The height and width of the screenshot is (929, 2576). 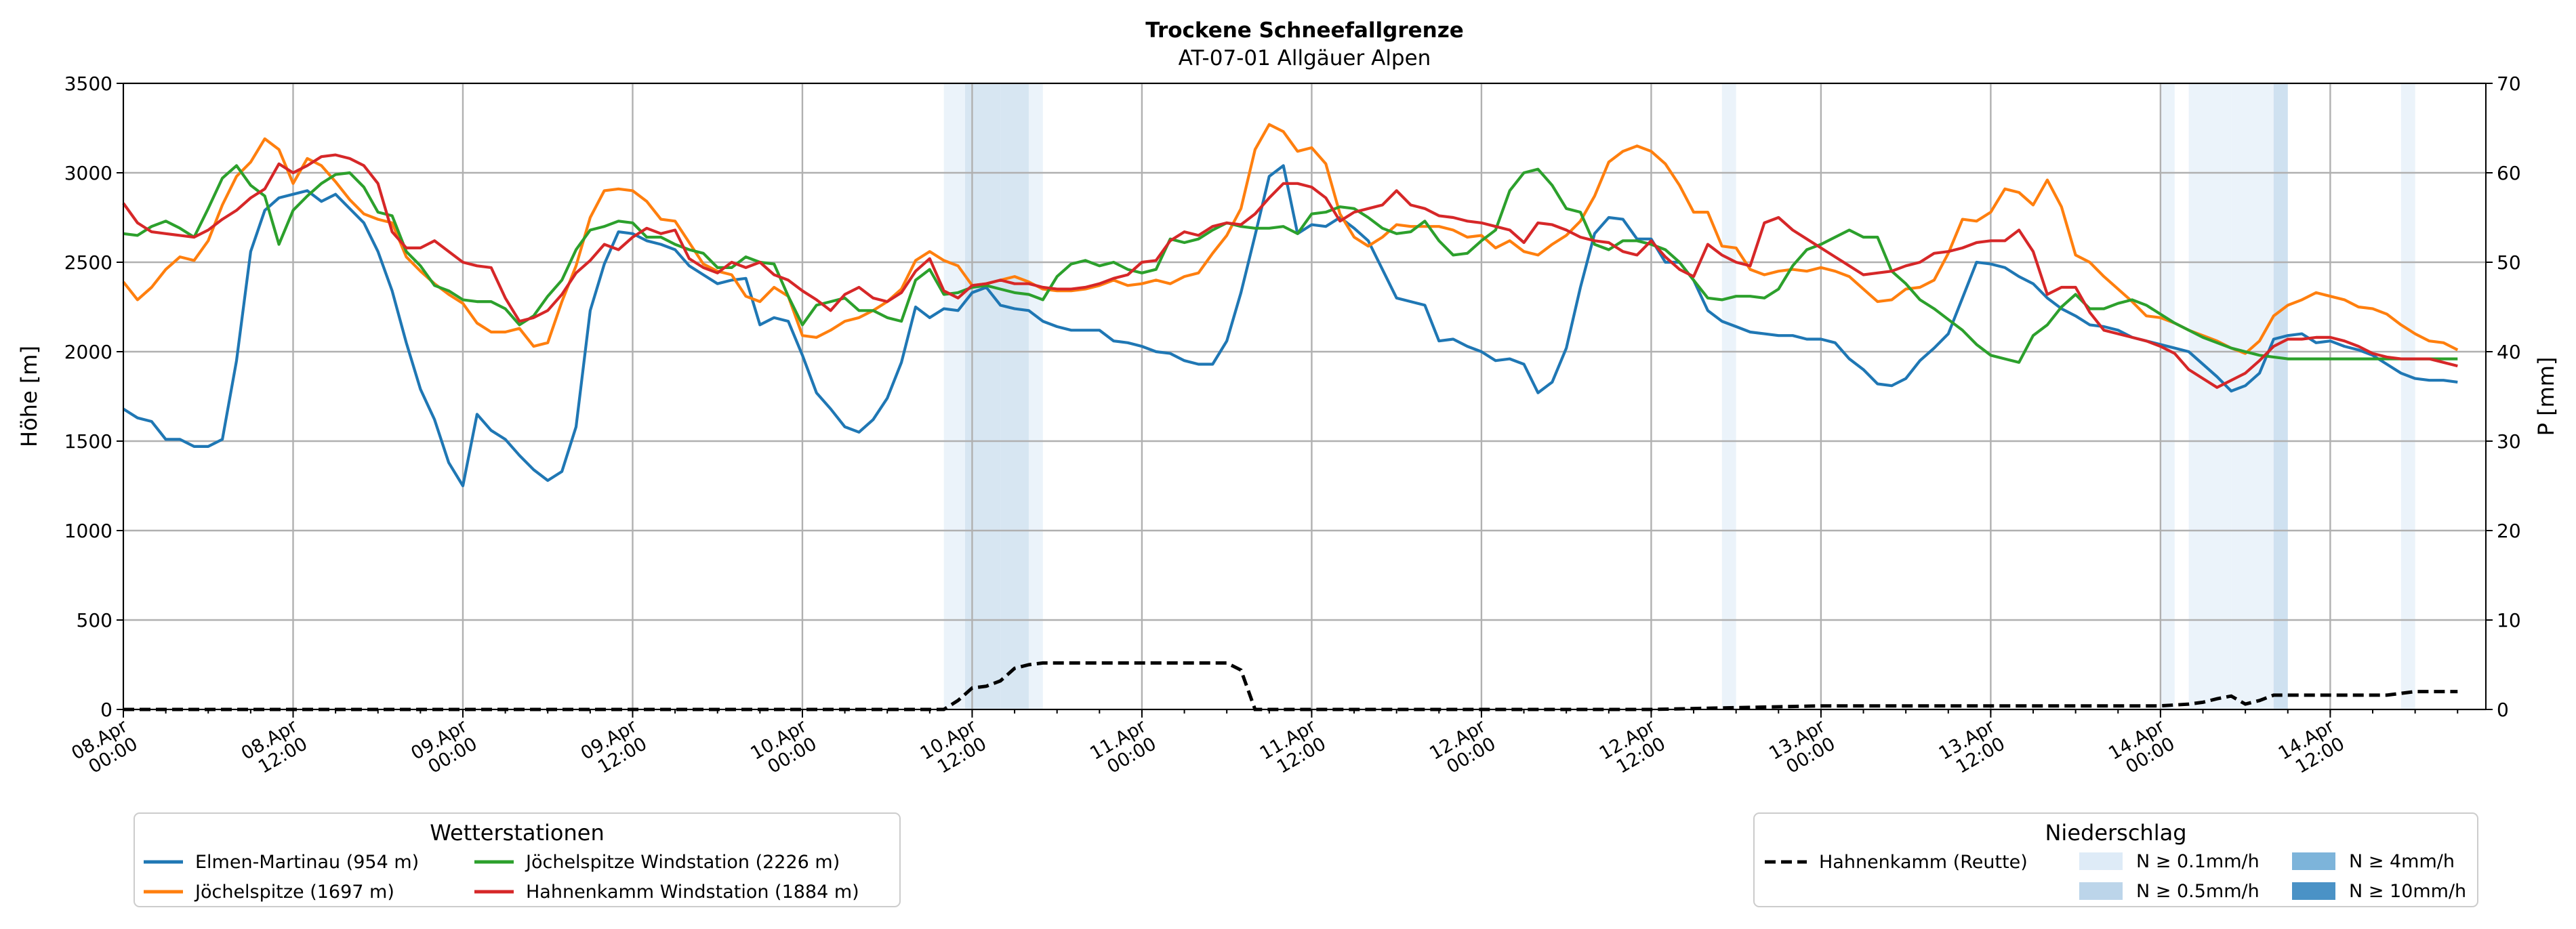 I want to click on y2-tick-label-7: 70, so click(x=2509, y=84).